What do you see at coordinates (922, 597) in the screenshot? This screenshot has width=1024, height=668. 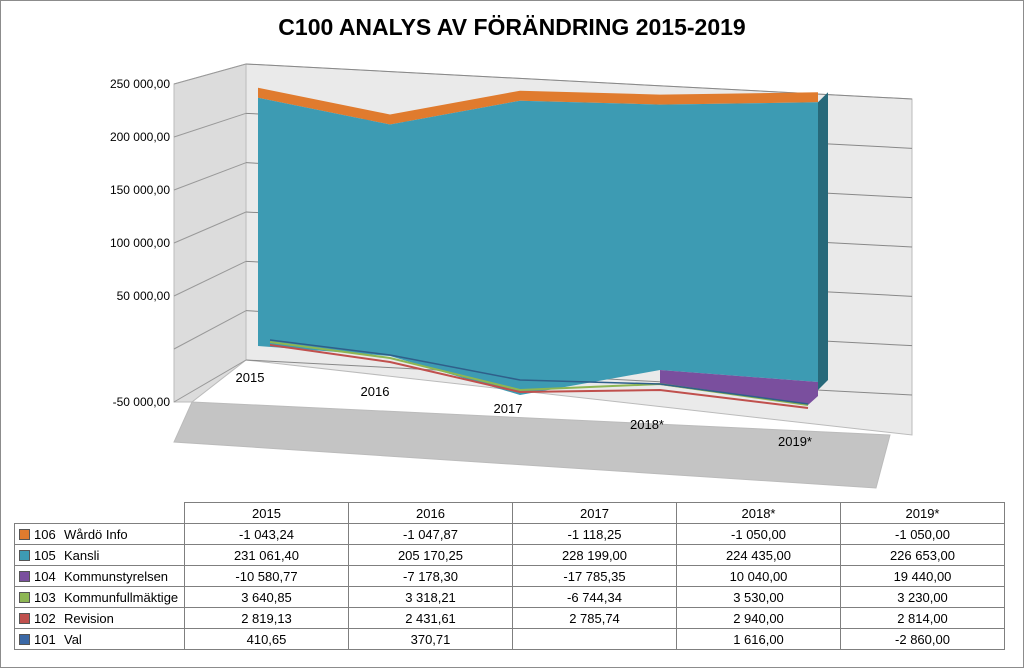 I see `table-cell: 3 230,00` at bounding box center [922, 597].